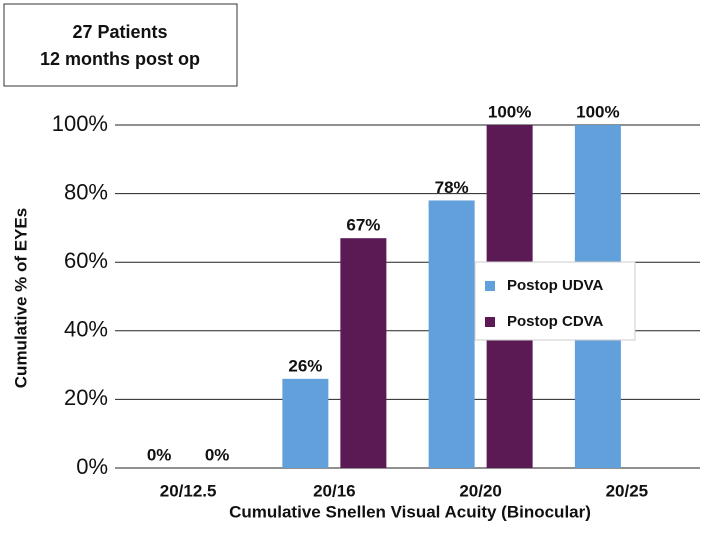 The width and height of the screenshot is (717, 547). Describe the element at coordinates (120, 59) in the screenshot. I see `annotation: 12 months post op` at that location.